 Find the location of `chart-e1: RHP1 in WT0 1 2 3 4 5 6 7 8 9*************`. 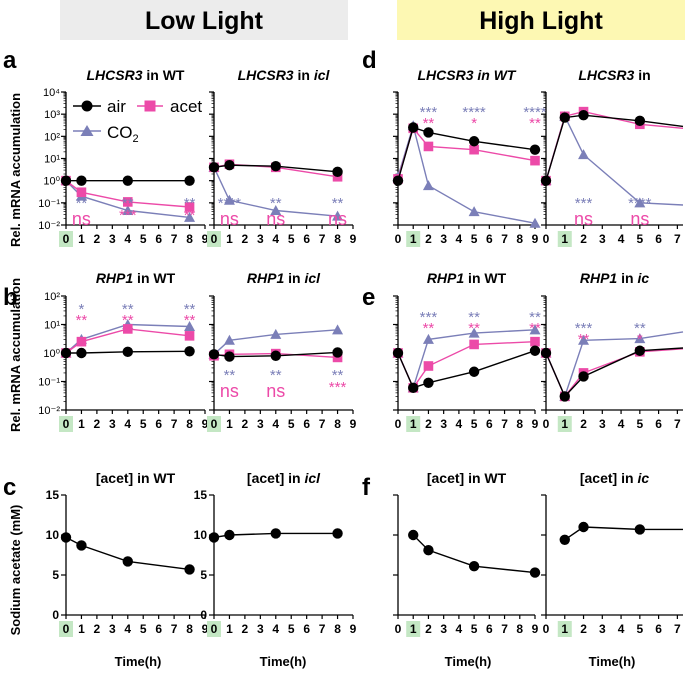

chart-e1: RHP1 in WT0 1 2 3 4 5 6 7 8 9************* is located at coordinates (466, 351).